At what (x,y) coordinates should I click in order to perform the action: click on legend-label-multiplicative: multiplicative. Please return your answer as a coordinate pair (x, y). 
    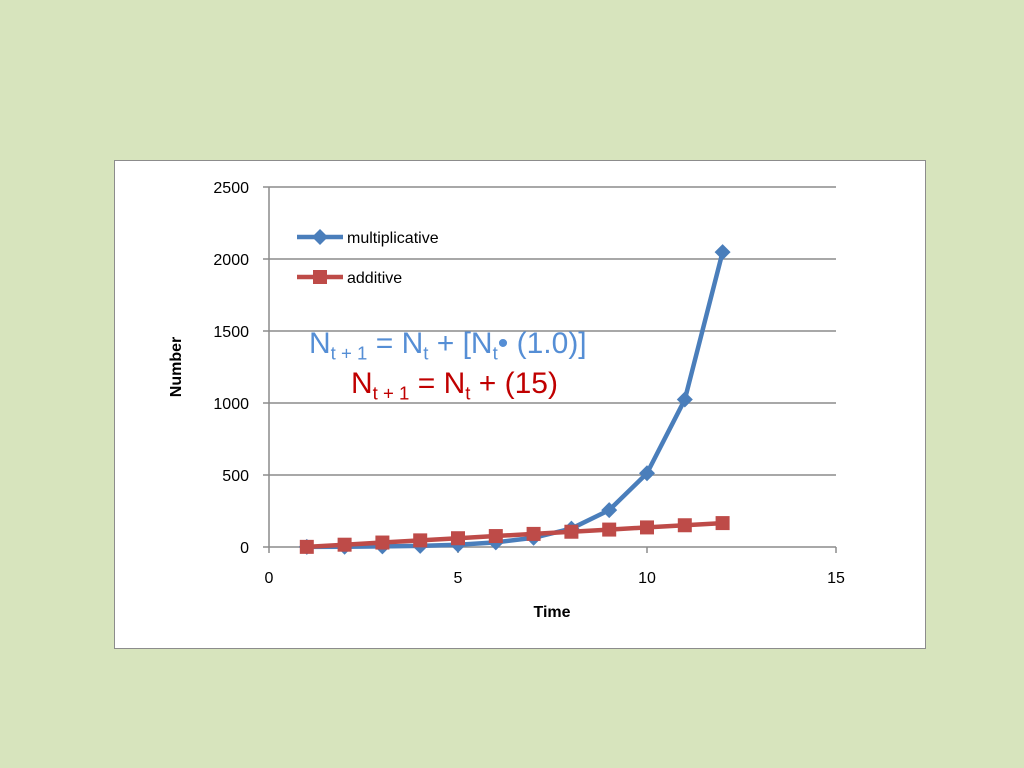
    Looking at the image, I should click on (393, 238).